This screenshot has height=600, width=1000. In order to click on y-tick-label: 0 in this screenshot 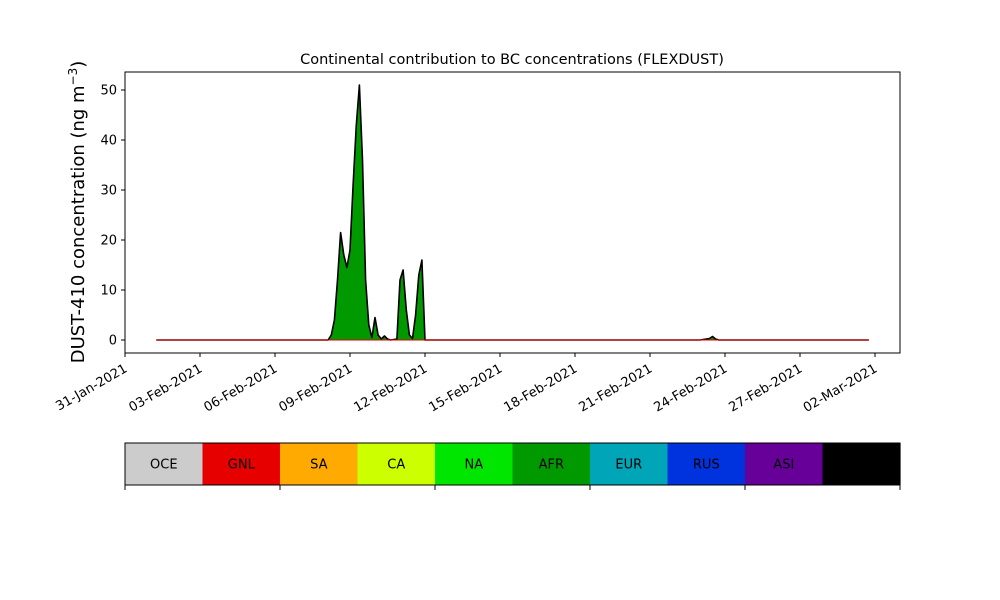, I will do `click(113, 341)`.